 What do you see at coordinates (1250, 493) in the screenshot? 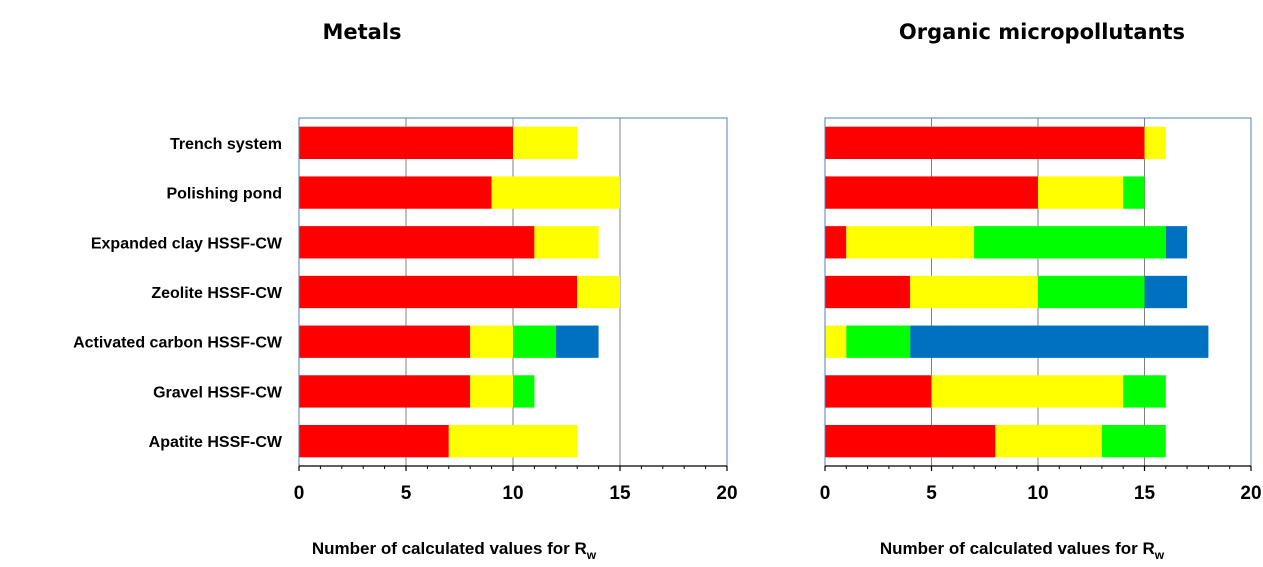
I see `organic-x-tick-label: 20` at bounding box center [1250, 493].